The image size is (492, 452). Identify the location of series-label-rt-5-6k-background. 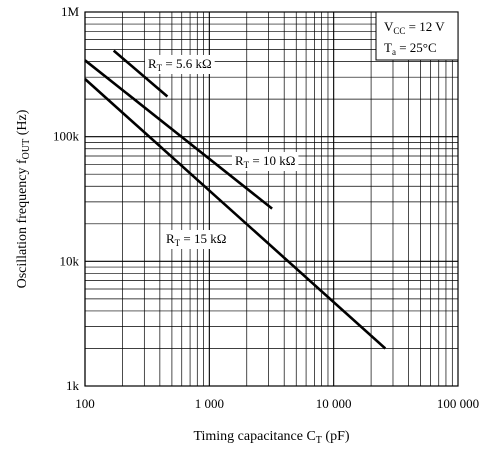
(180, 64).